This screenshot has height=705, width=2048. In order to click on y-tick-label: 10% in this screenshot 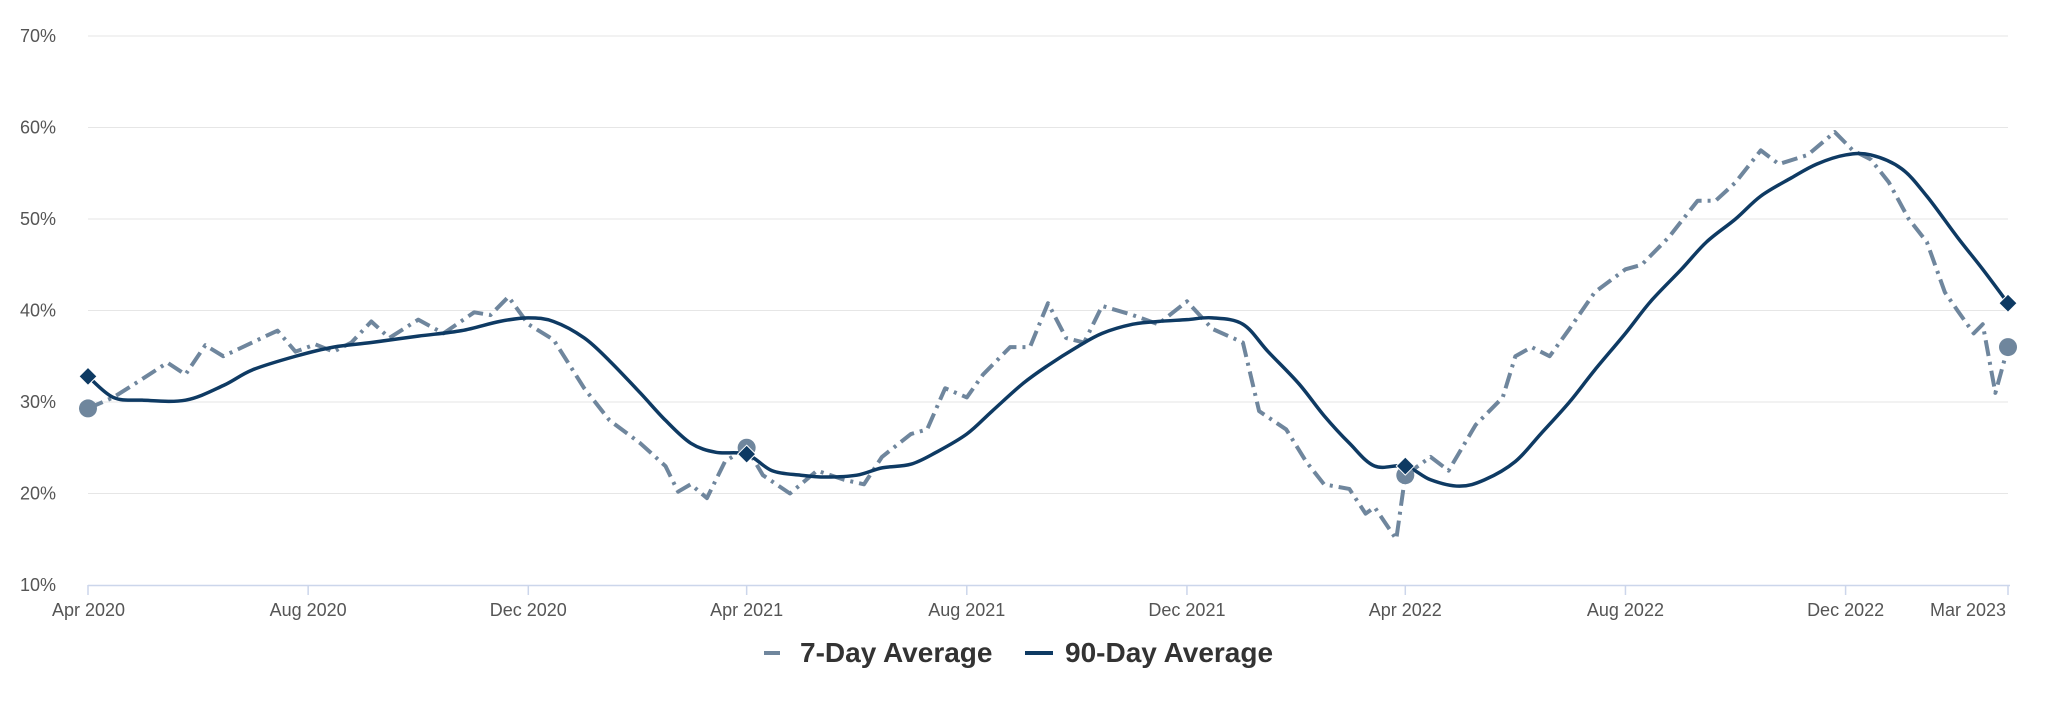, I will do `click(38, 585)`.